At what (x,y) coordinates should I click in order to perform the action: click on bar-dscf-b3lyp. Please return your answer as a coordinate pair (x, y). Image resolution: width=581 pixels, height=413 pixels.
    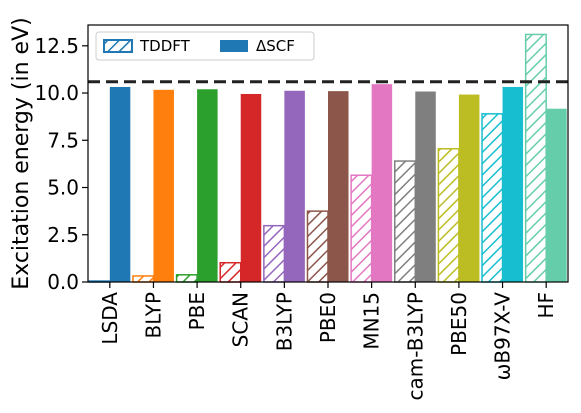
    Looking at the image, I should click on (294, 186).